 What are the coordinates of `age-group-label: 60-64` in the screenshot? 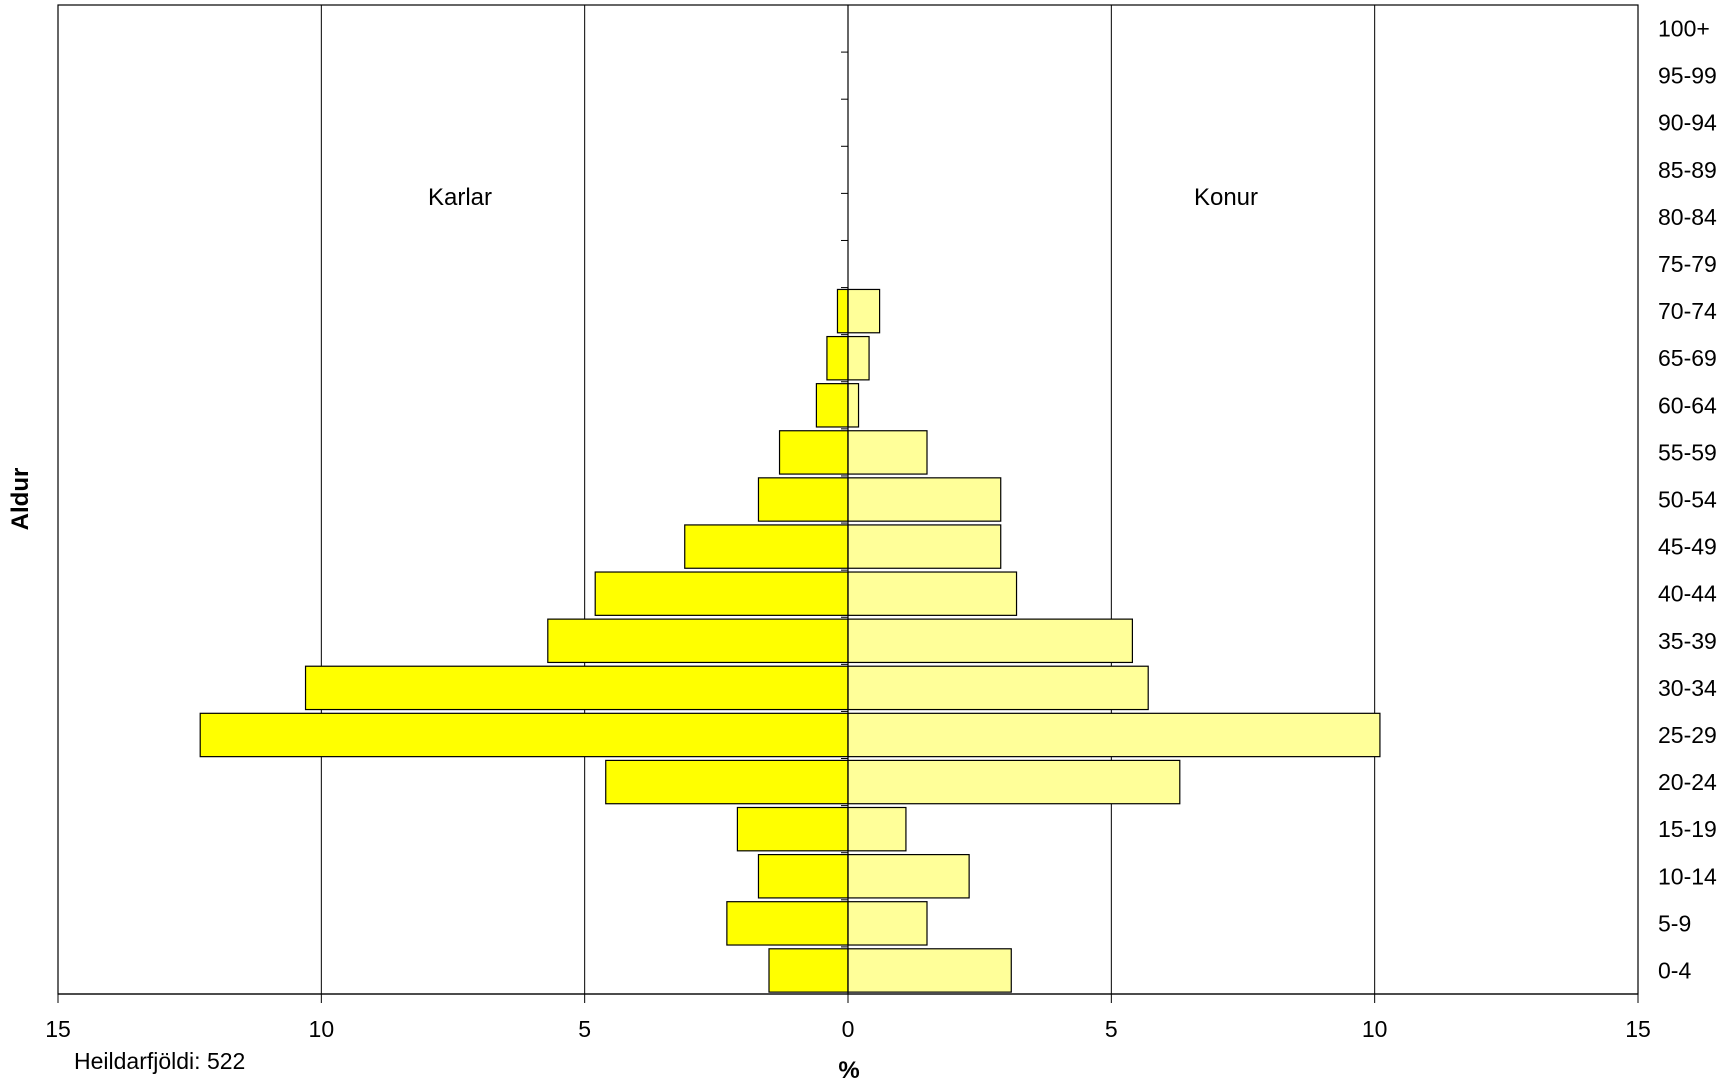 It's located at (1687, 405).